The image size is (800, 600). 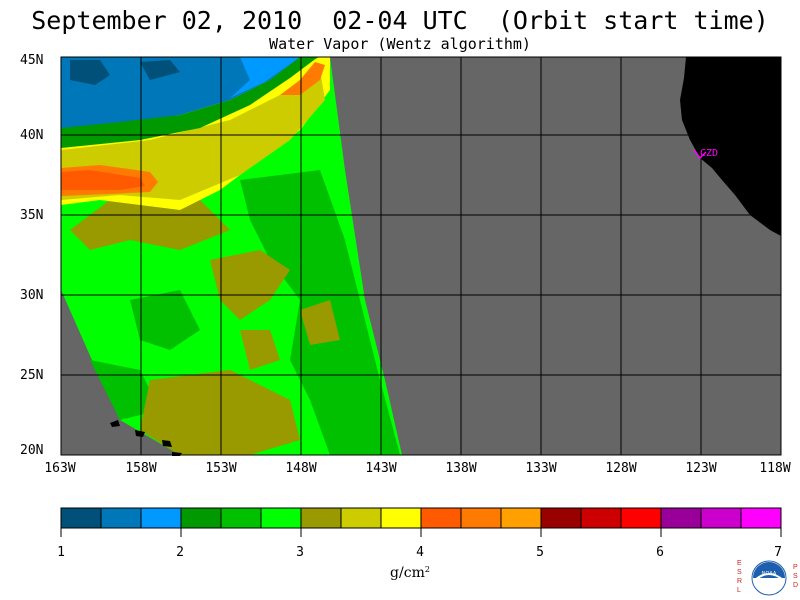 I want to click on colorbar-tick-6: 6, so click(x=660, y=552).